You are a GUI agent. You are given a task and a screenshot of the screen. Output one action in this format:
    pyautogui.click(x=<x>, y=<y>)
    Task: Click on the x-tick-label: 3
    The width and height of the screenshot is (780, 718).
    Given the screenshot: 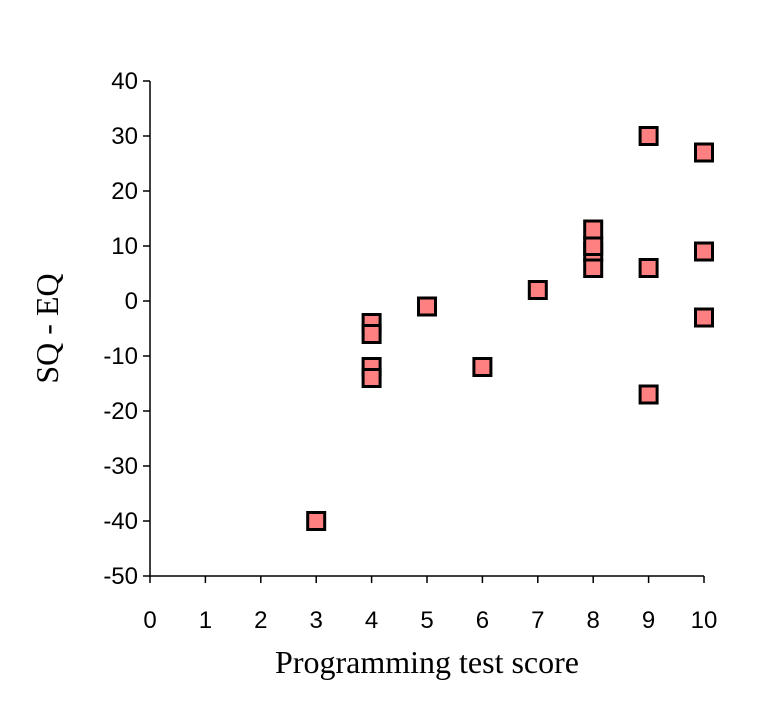 What is the action you would take?
    pyautogui.click(x=316, y=620)
    